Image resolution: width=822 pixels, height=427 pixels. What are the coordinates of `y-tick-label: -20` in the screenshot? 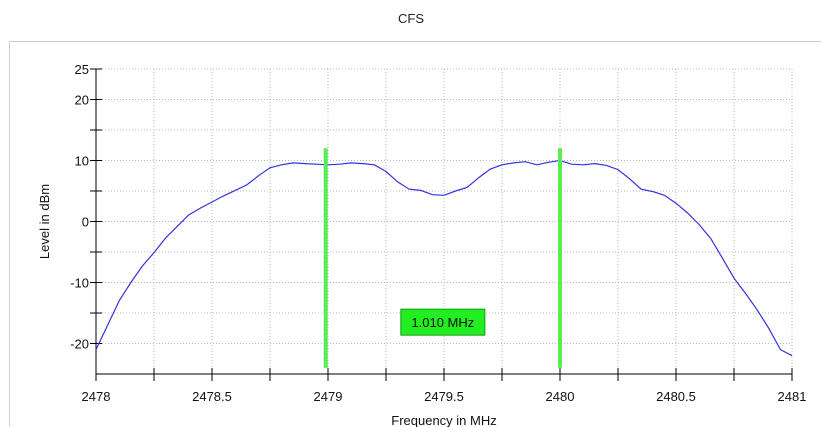 It's located at (79, 344).